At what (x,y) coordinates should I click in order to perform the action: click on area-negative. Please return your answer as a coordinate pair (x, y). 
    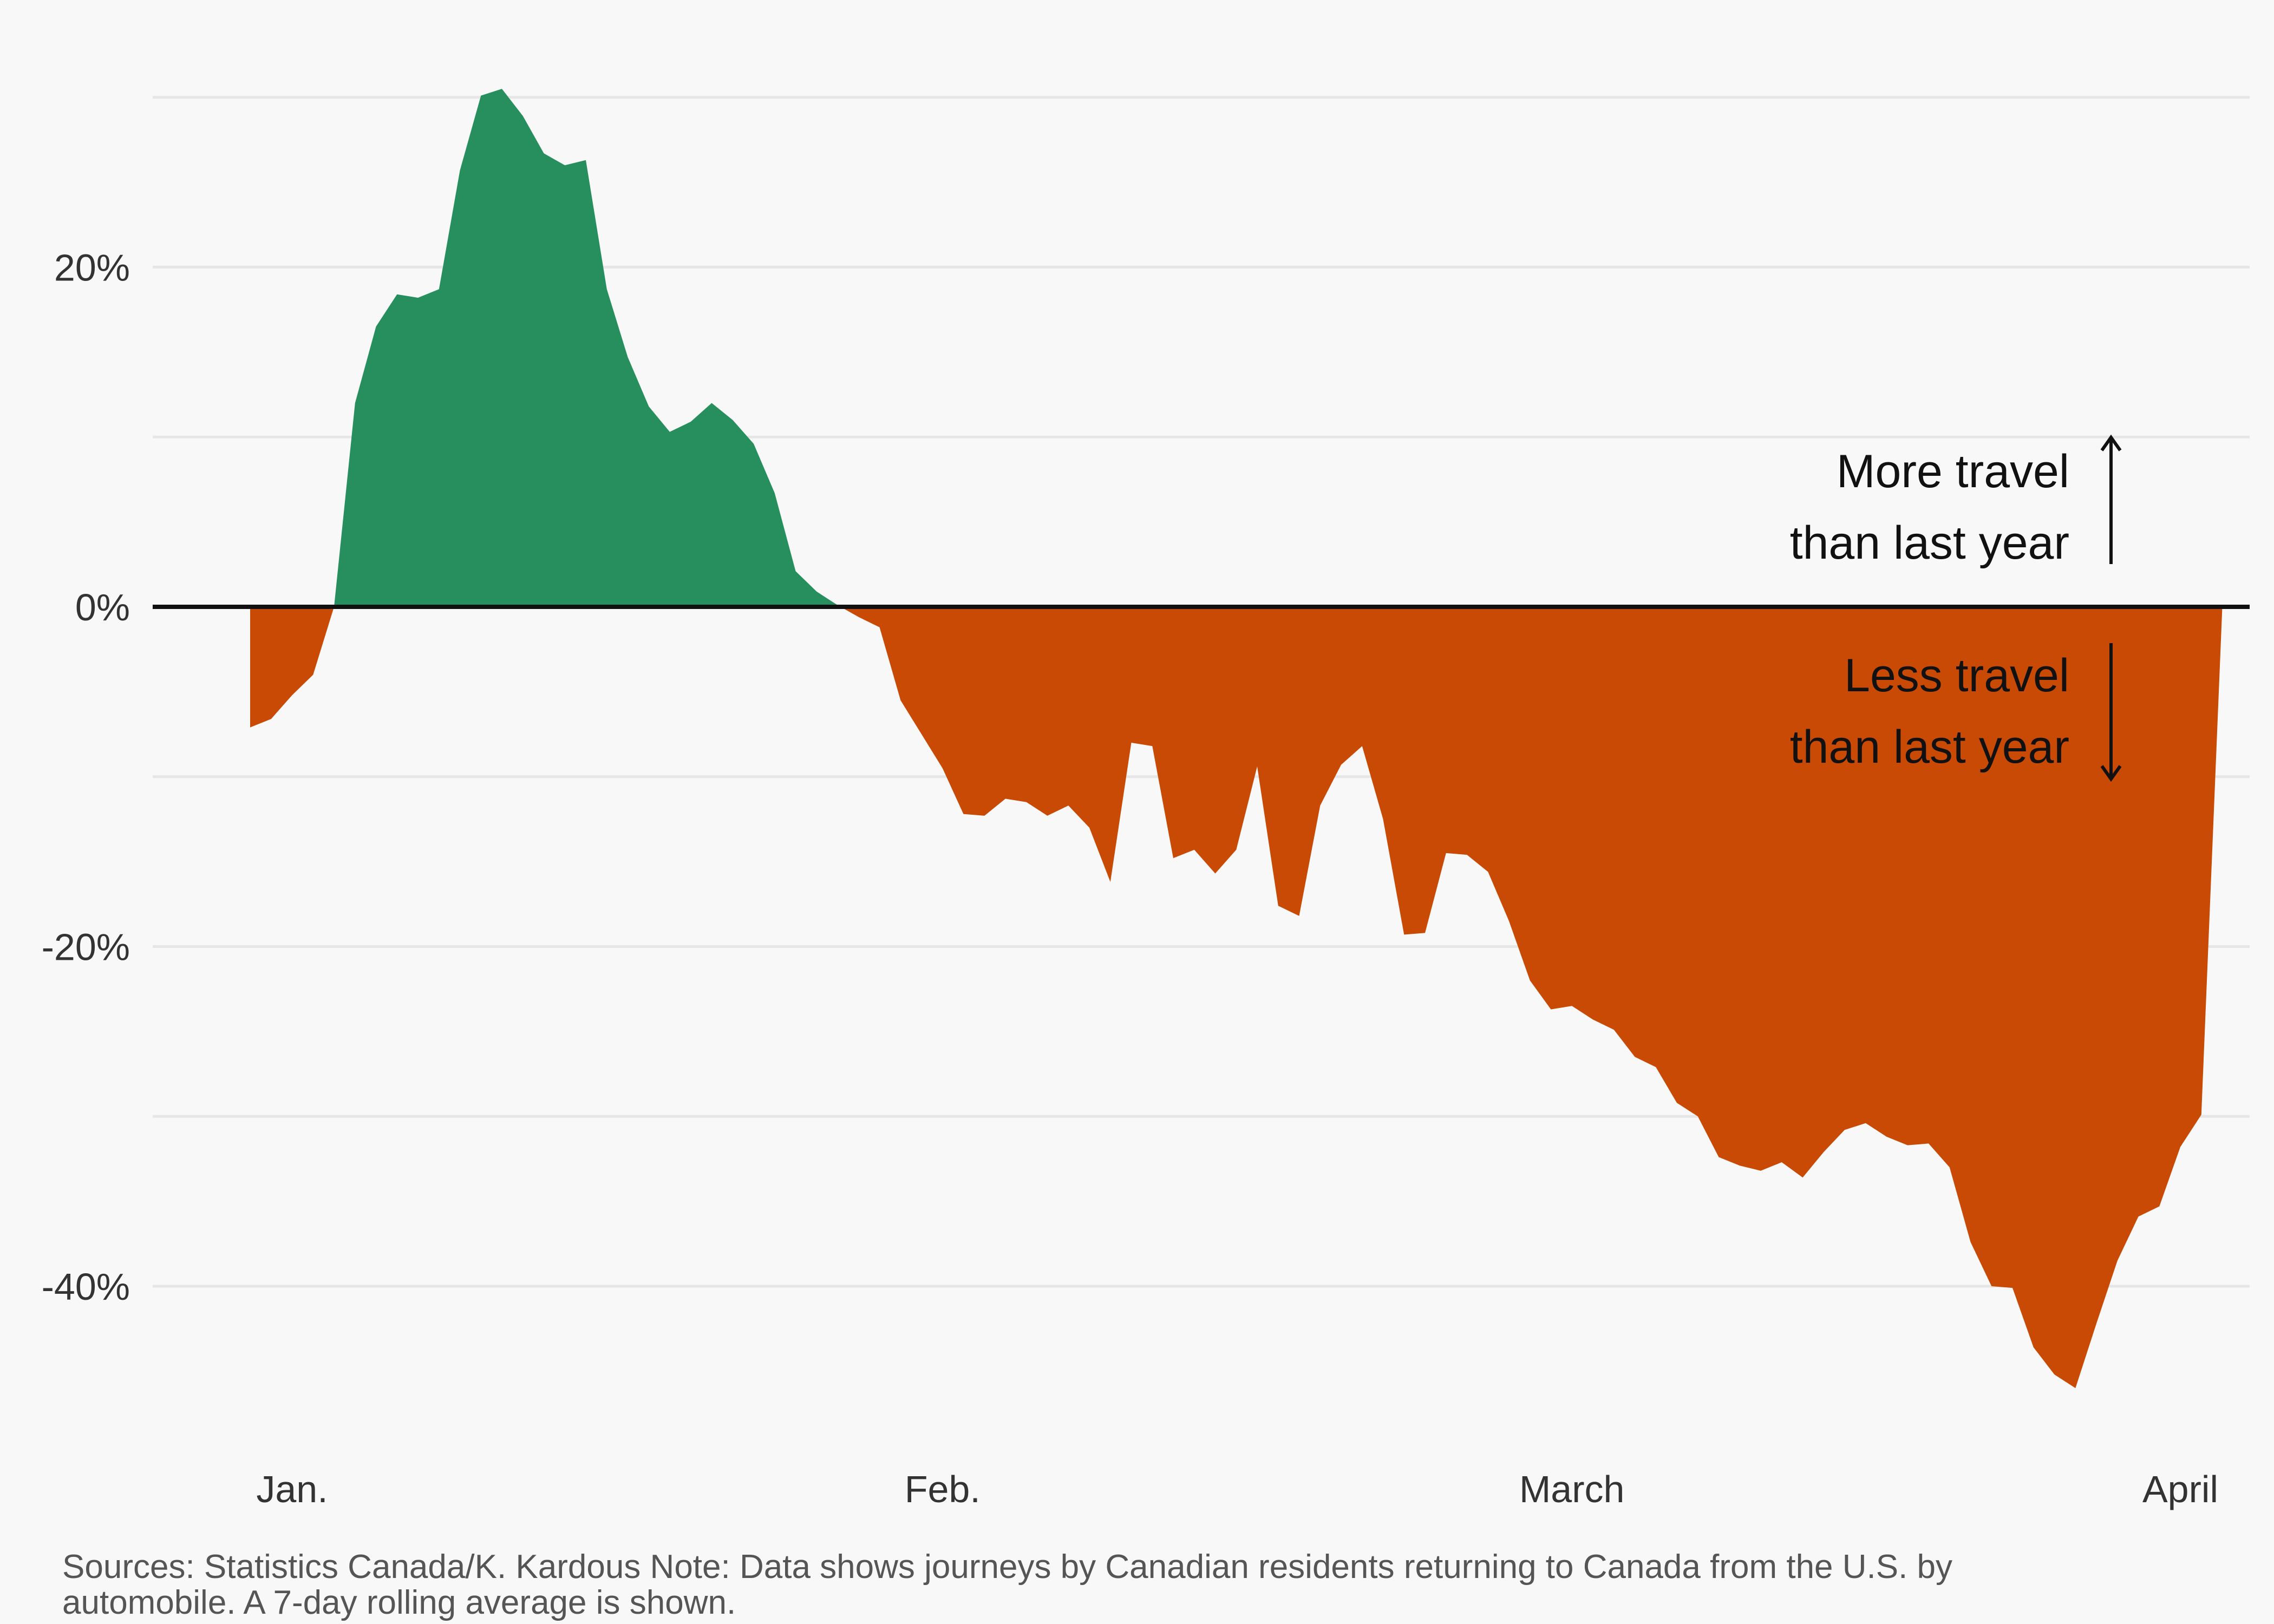
    Looking at the image, I should click on (292, 668).